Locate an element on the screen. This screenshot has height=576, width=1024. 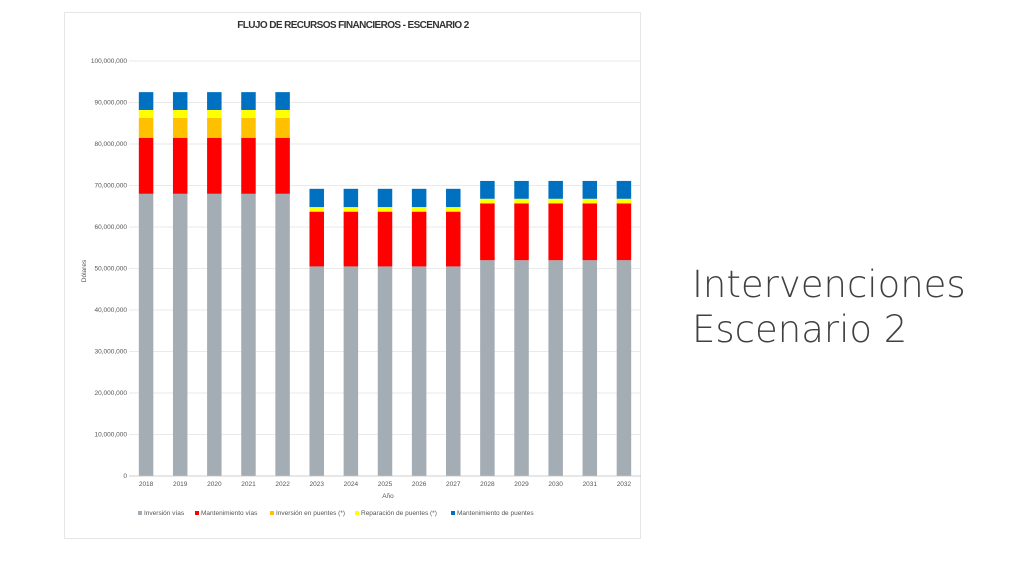
x-tick-label: 2025 is located at coordinates (385, 484).